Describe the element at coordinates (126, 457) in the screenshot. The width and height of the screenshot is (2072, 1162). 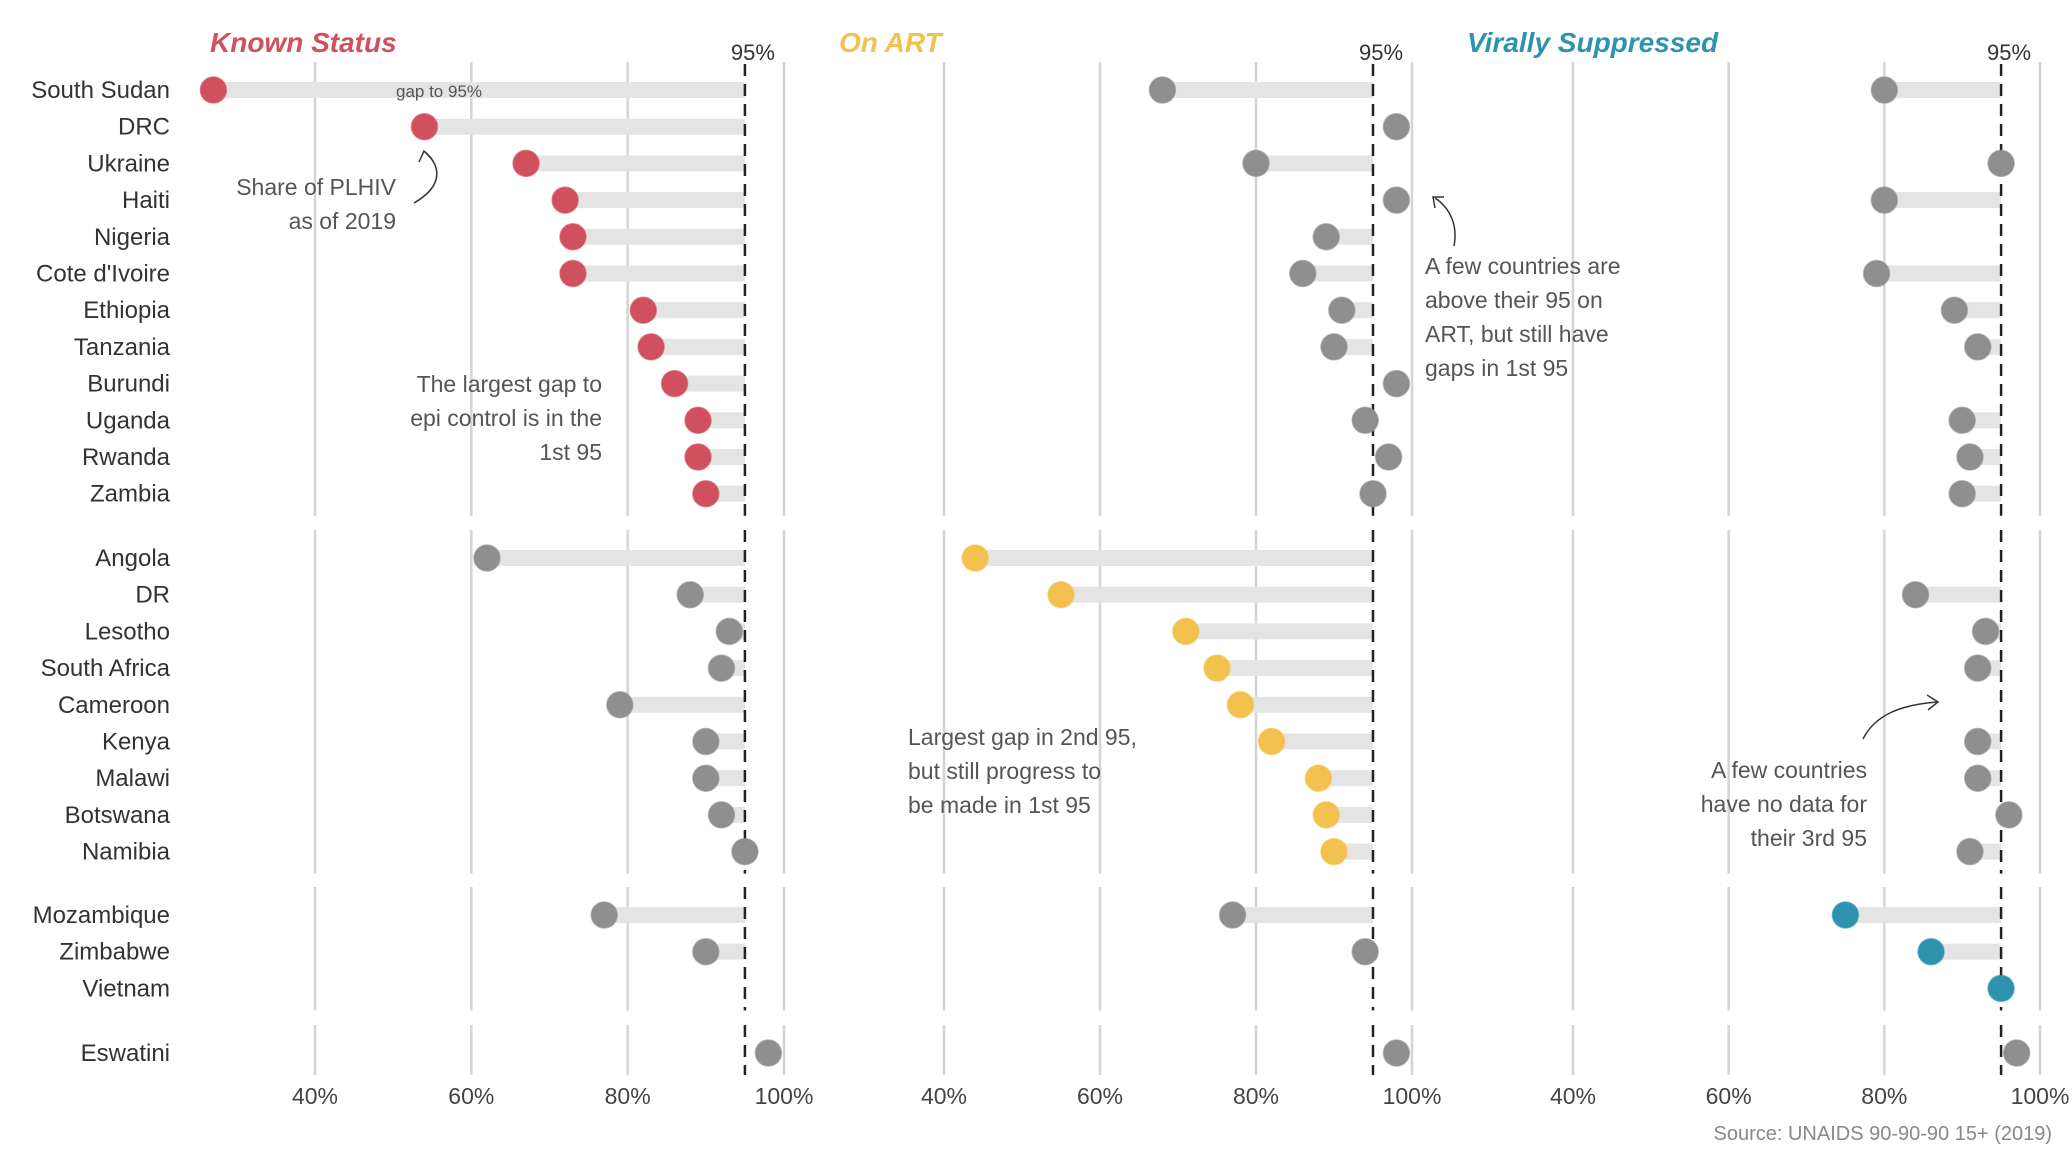
I see `country-label: Rwanda` at that location.